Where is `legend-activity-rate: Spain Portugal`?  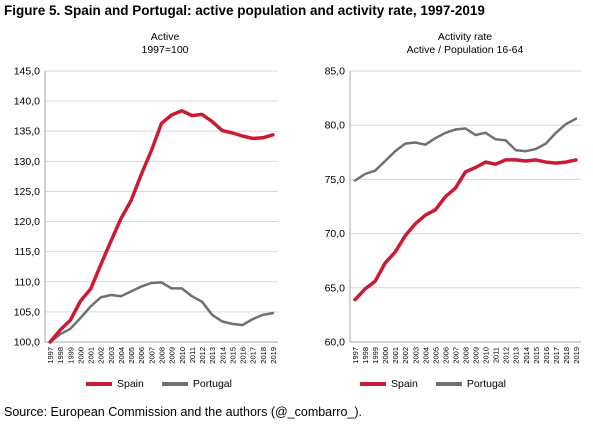 legend-activity-rate: Spain Portugal is located at coordinates (442, 384).